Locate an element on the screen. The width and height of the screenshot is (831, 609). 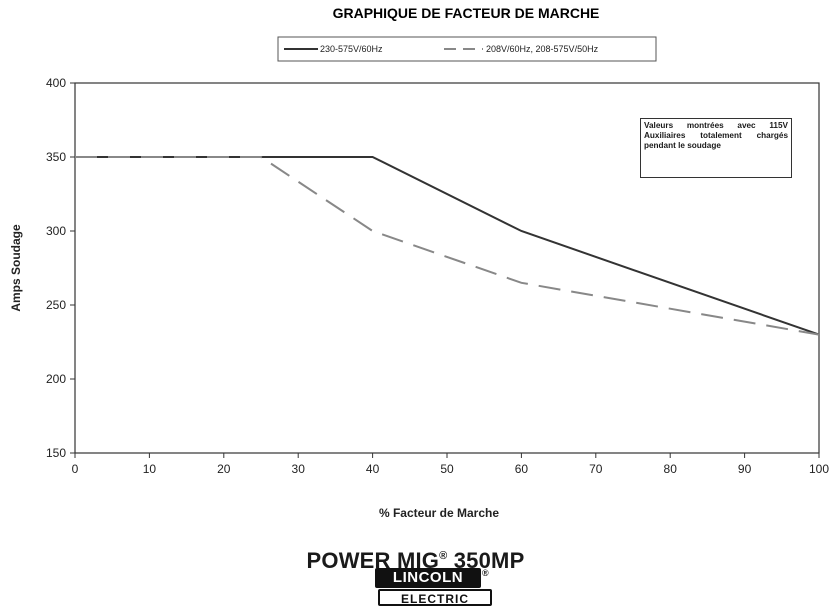
chart-title: GRAPHIQUE DE FACTEUR DE MARCHE is located at coordinates (466, 13).